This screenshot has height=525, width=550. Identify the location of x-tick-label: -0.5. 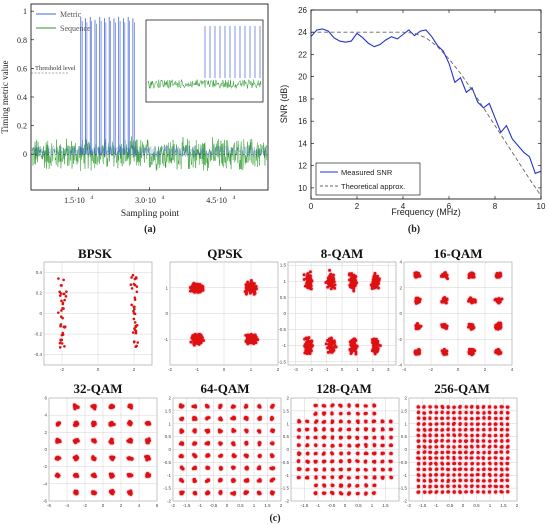
(214, 505).